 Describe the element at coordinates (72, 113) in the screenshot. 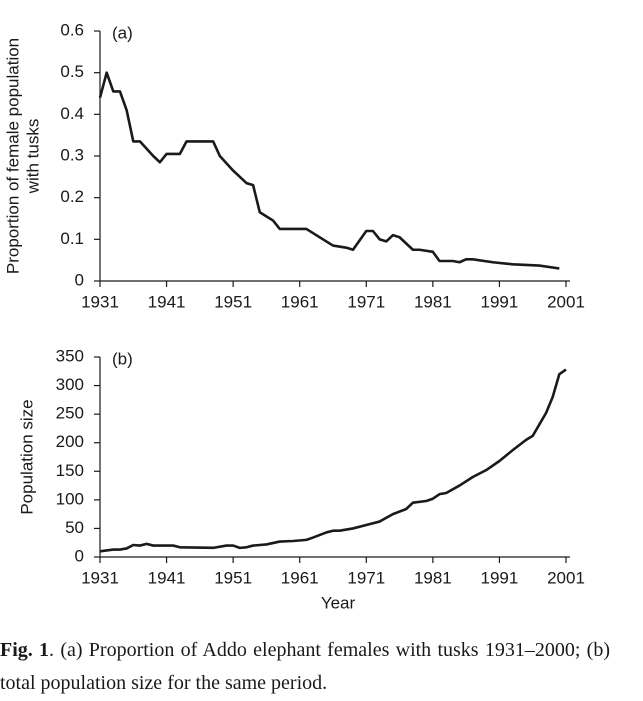

I see `y-tick-label: 0.4` at that location.